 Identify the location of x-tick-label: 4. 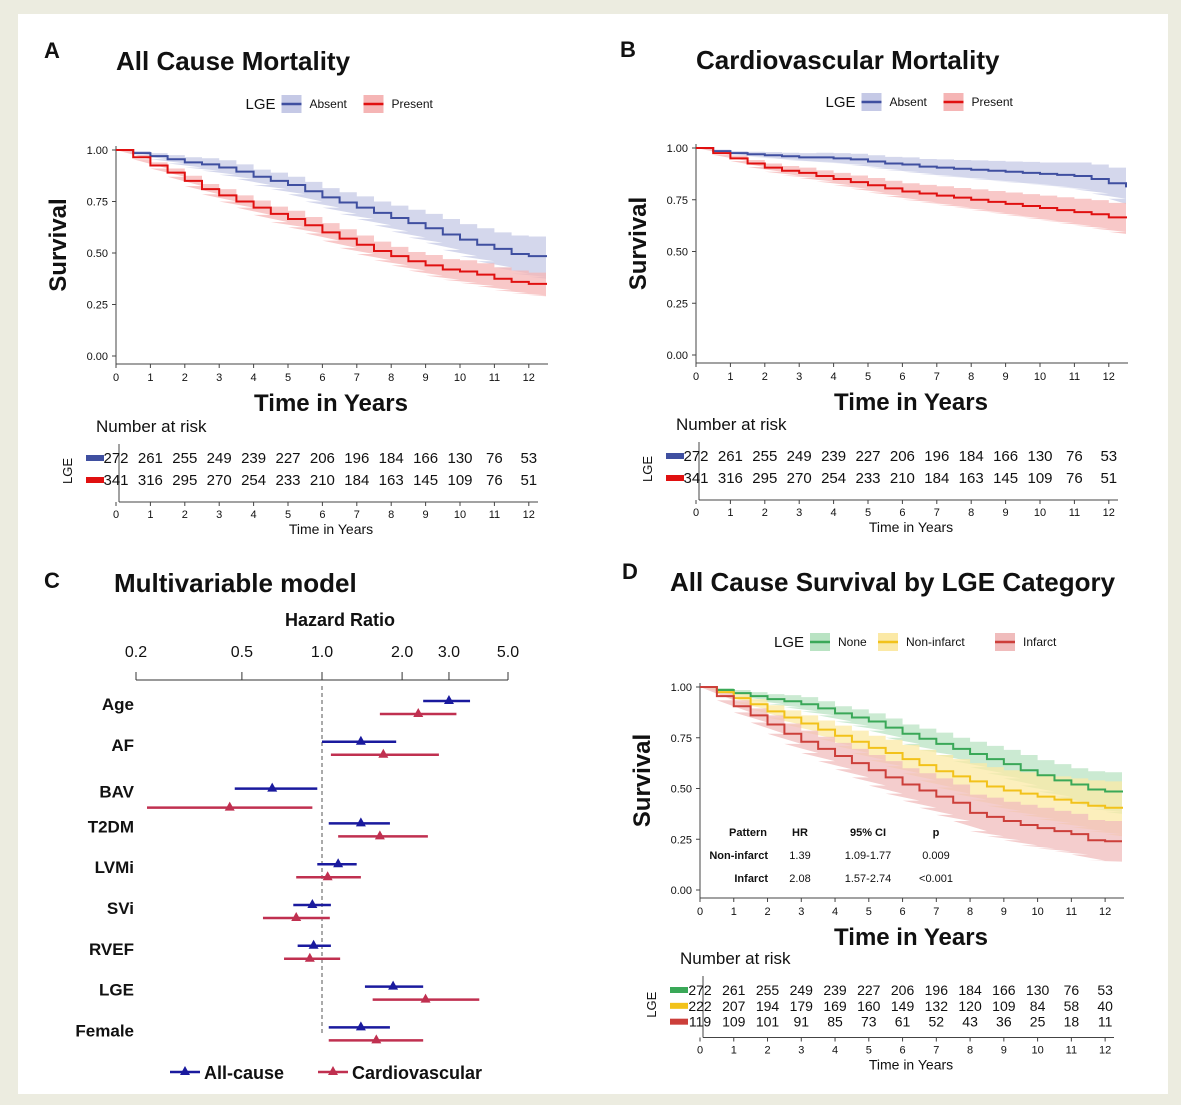
(834, 377).